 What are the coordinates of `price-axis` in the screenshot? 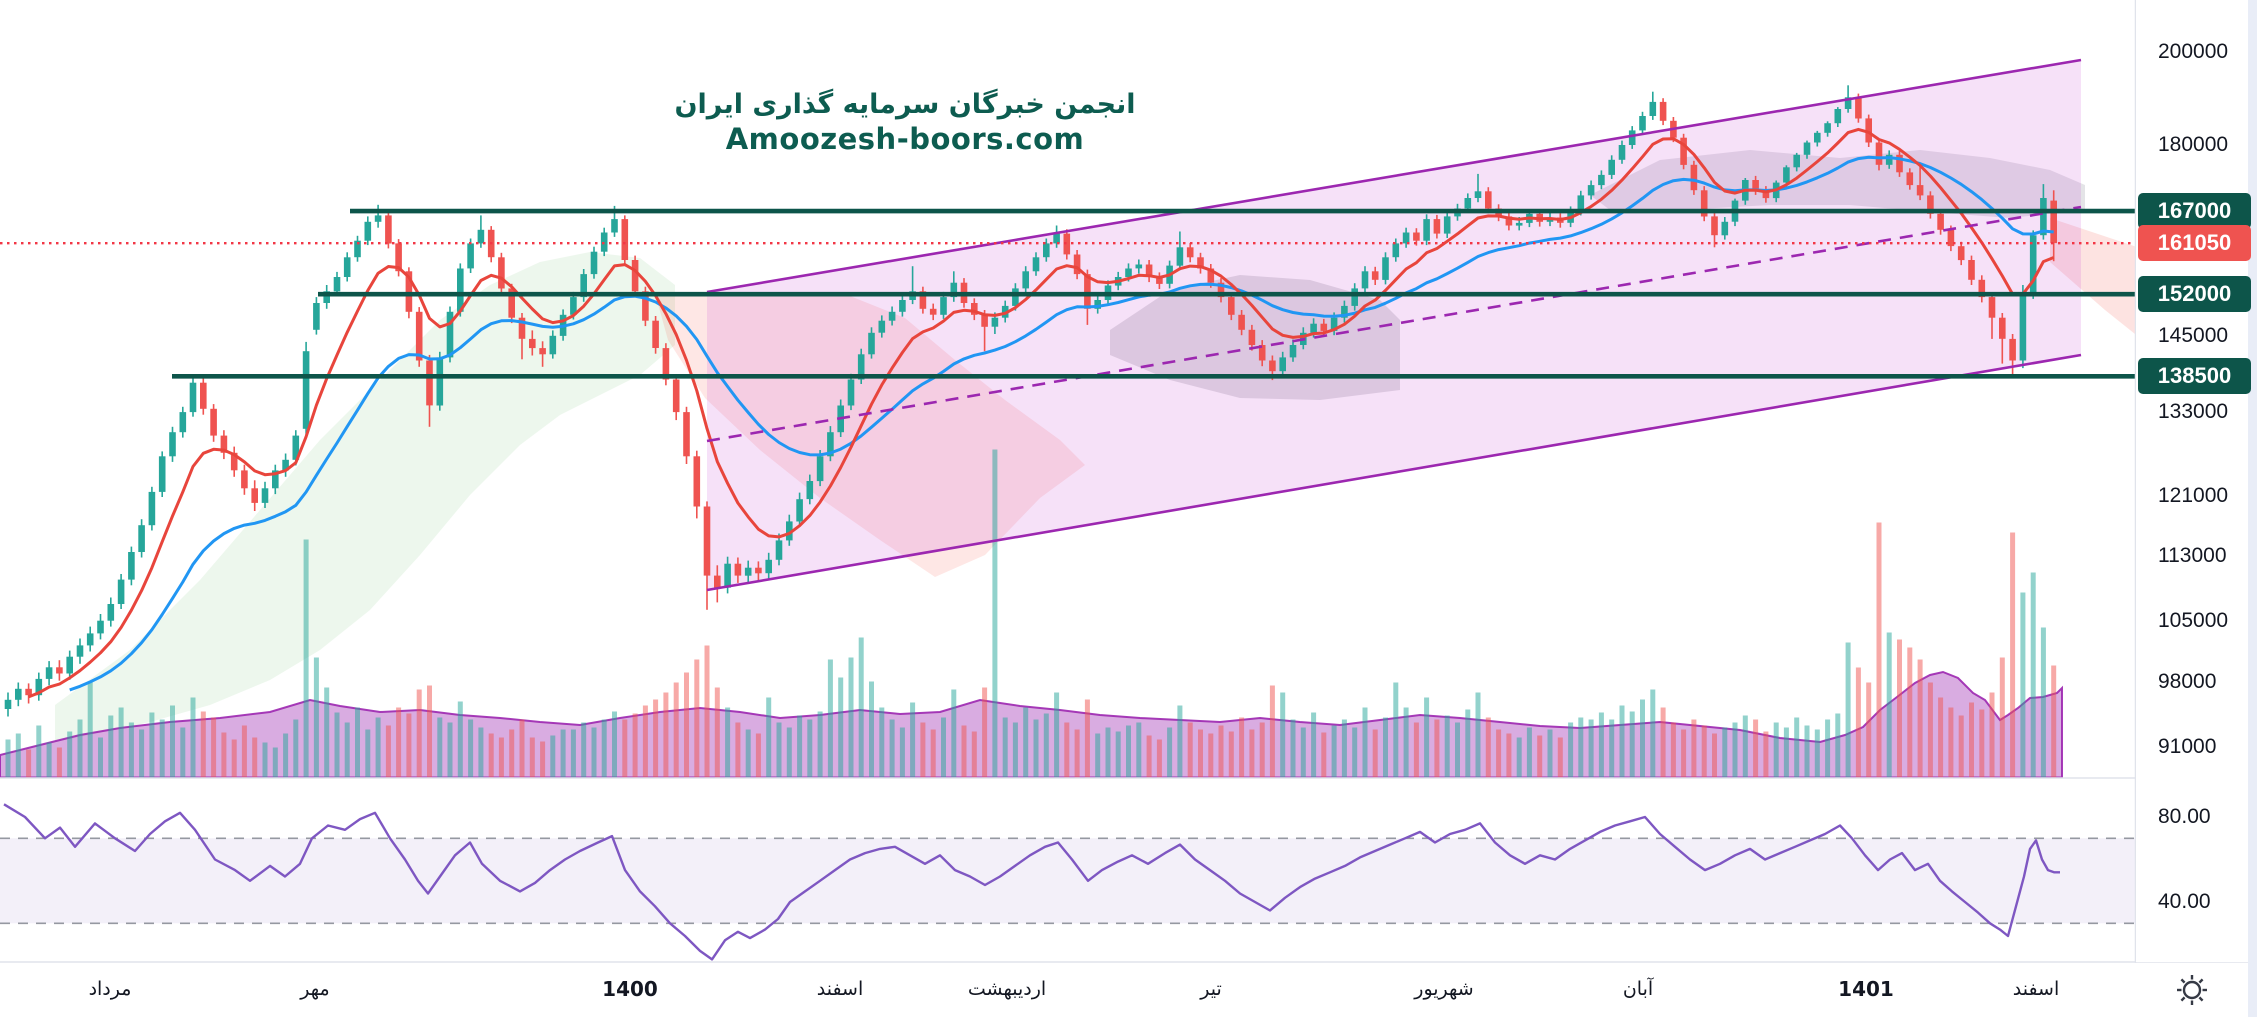 It's located at (2196, 481).